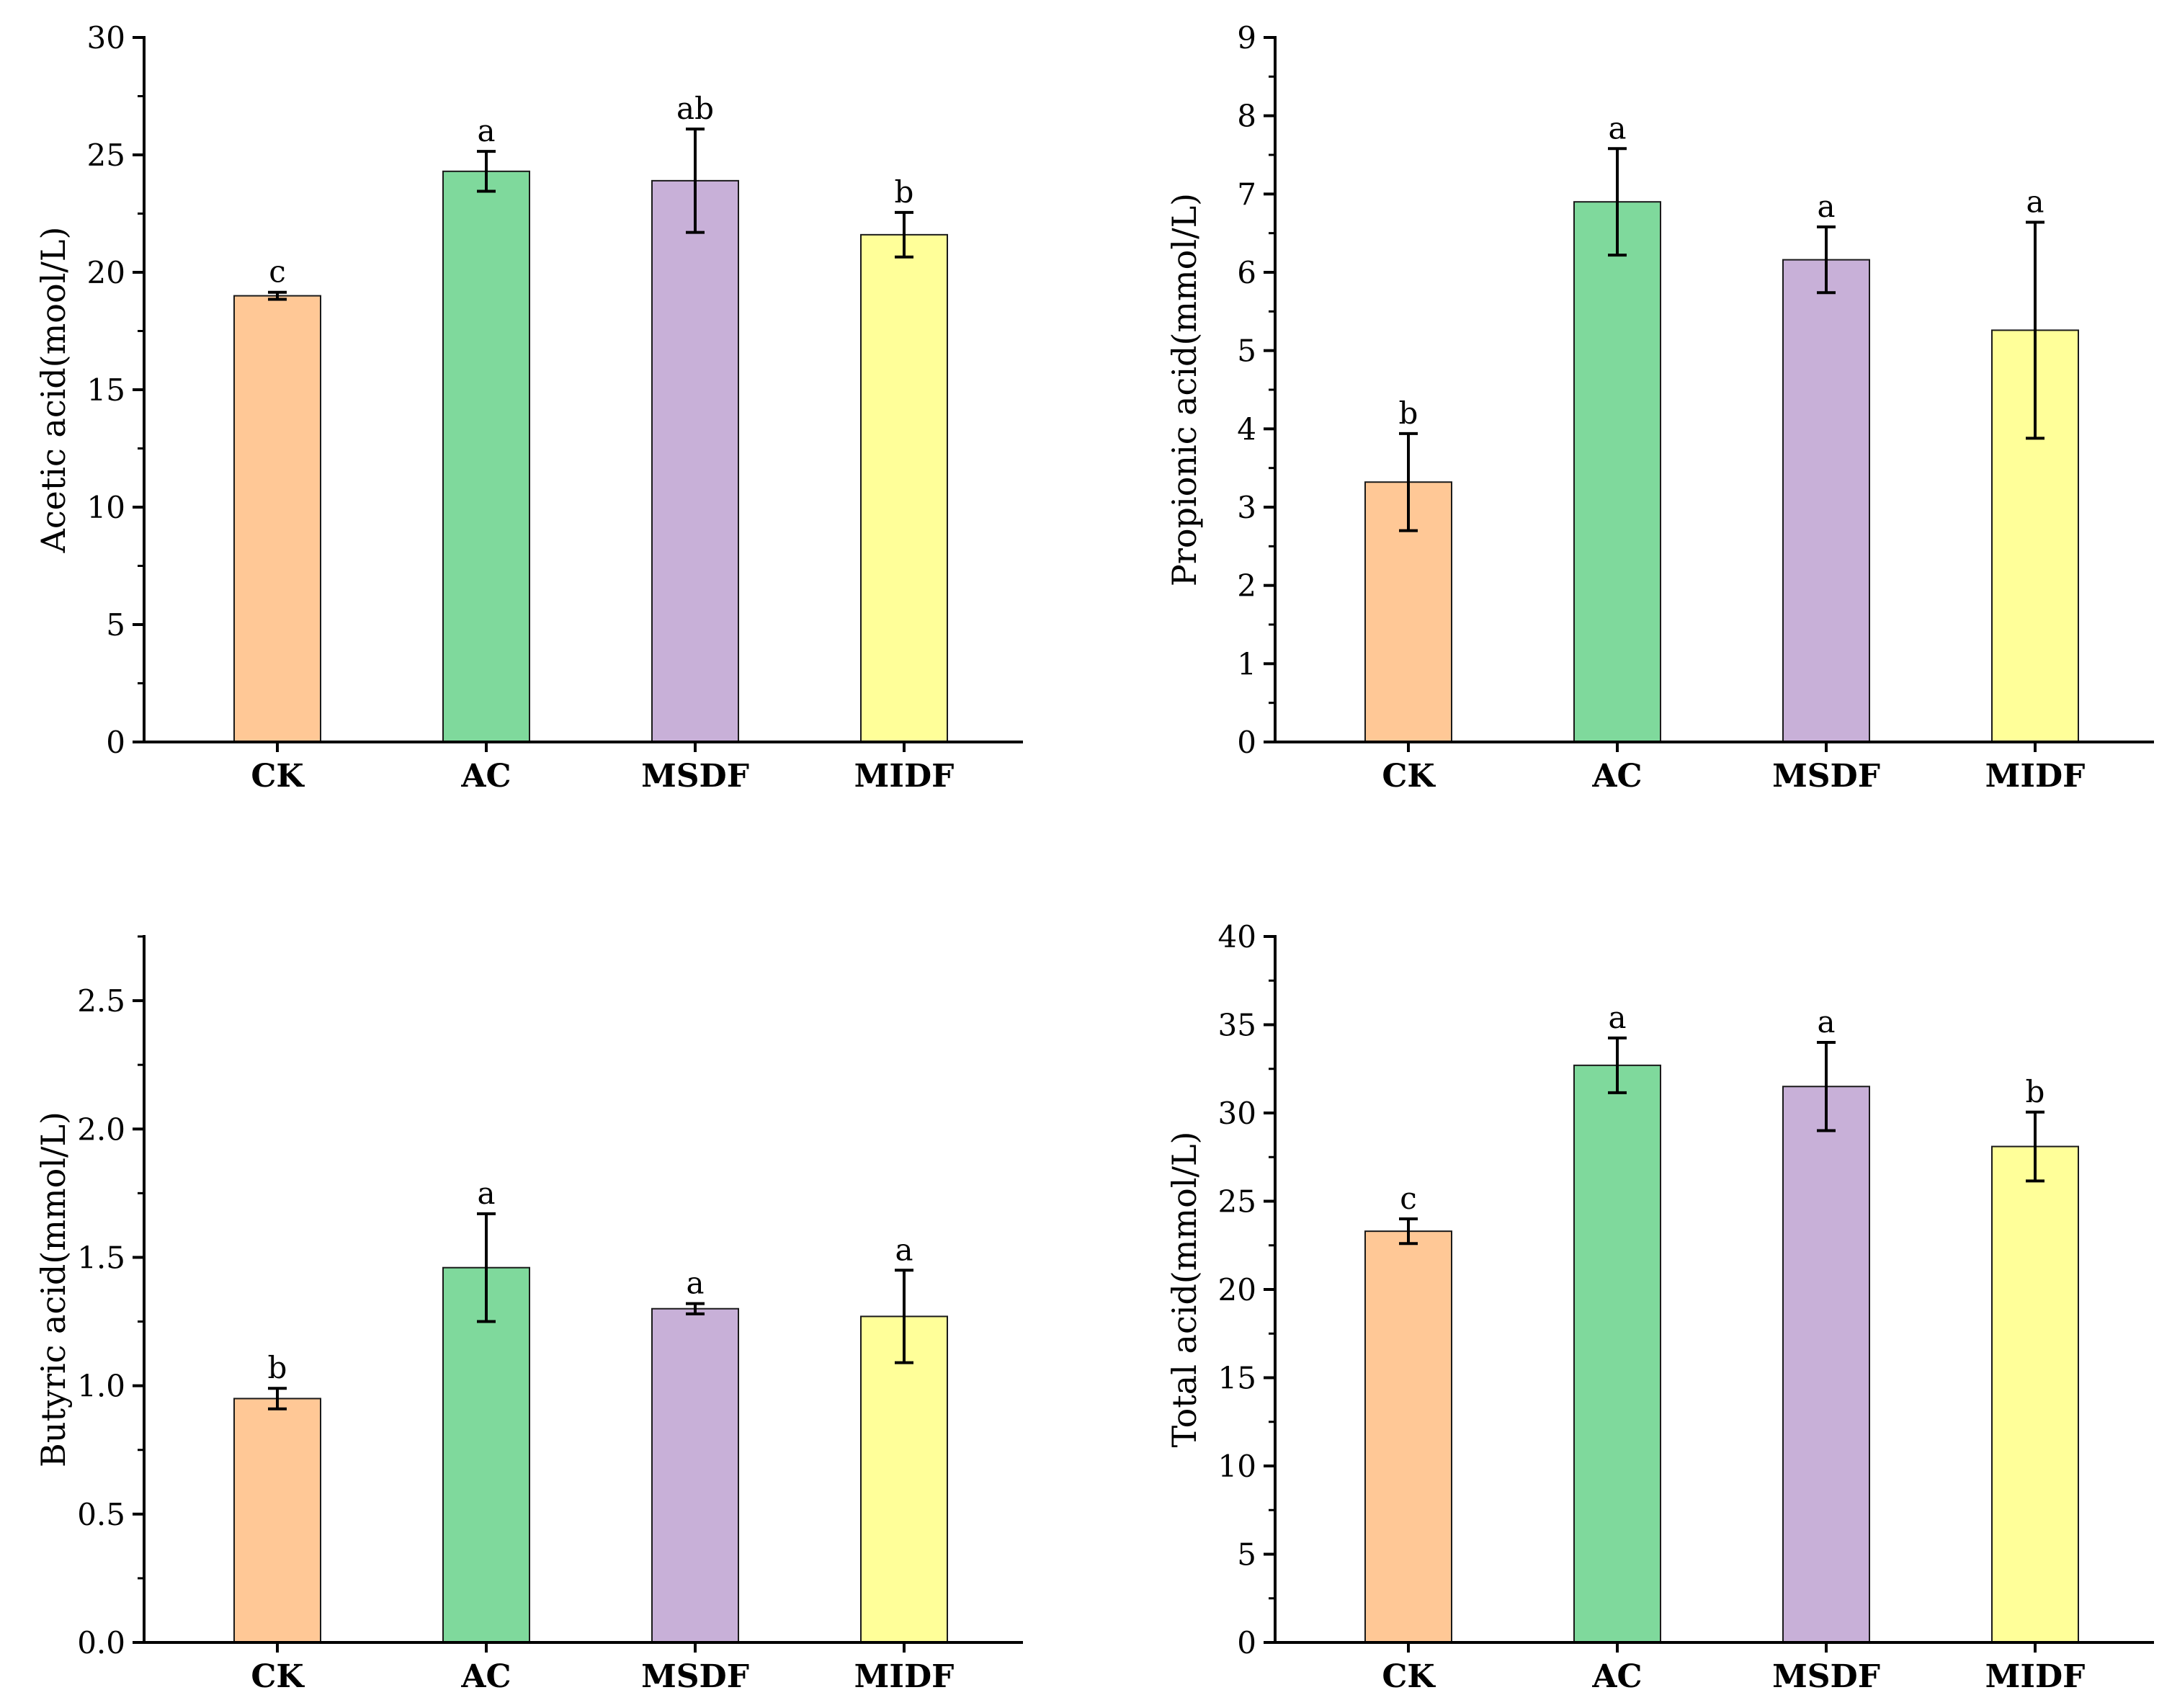 The height and width of the screenshot is (1708, 2172). I want to click on y-tick-label: 2.5, so click(101, 1001).